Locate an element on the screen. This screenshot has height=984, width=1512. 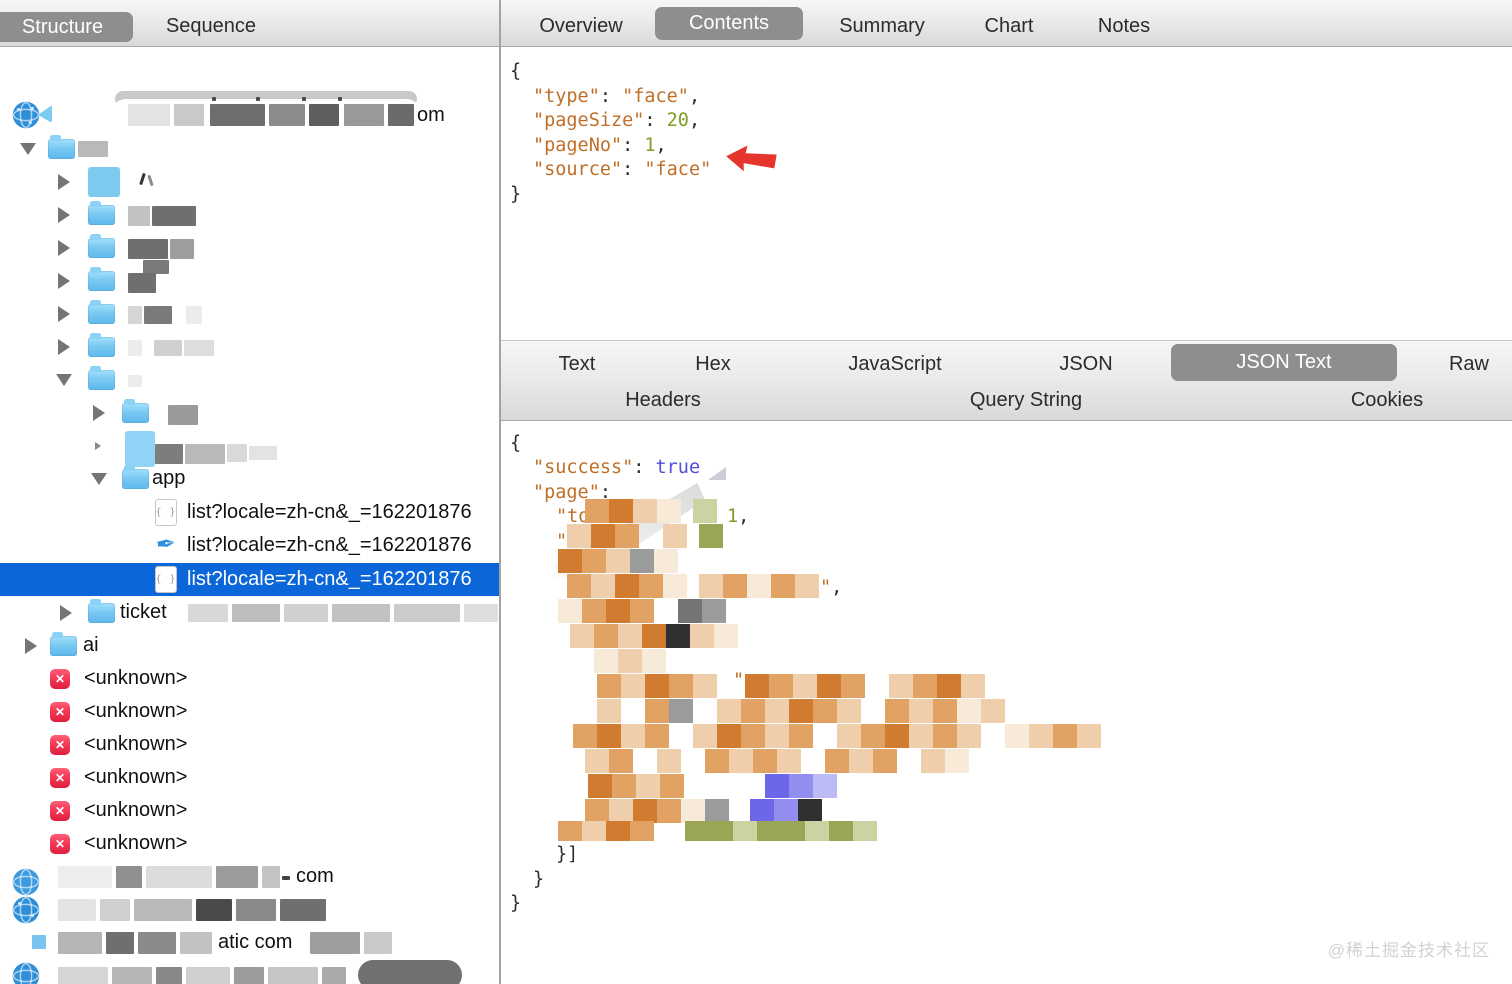
tree-row-host: atic com is located at coordinates (249, 942).